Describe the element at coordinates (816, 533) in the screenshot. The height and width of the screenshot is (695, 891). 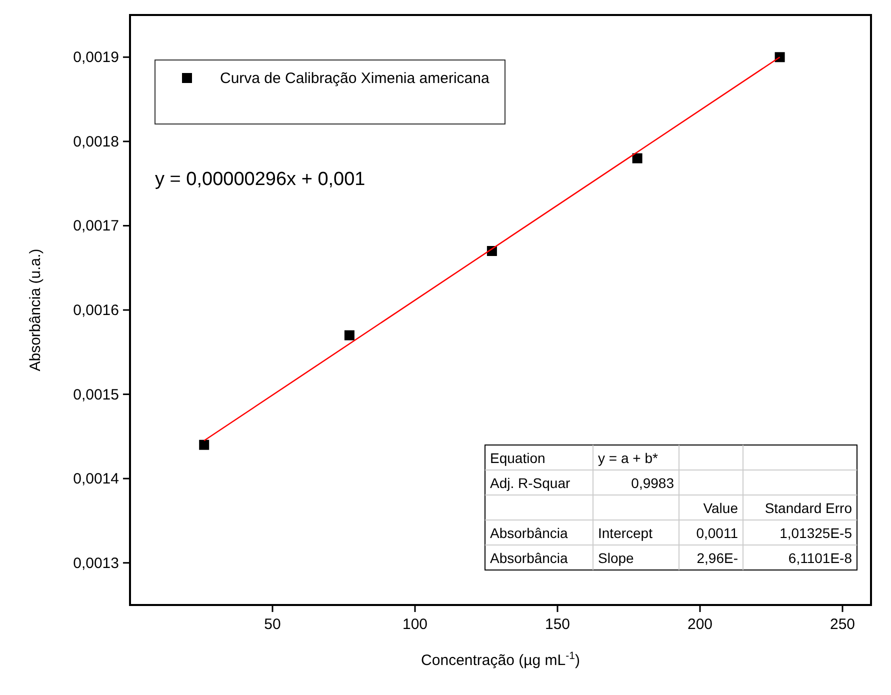
I see `annotation: 1,01325E-5` at that location.